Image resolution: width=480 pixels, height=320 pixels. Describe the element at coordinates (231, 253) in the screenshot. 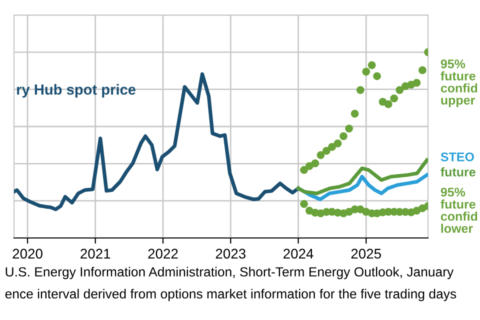

I see `x-tick-label: 2023` at that location.